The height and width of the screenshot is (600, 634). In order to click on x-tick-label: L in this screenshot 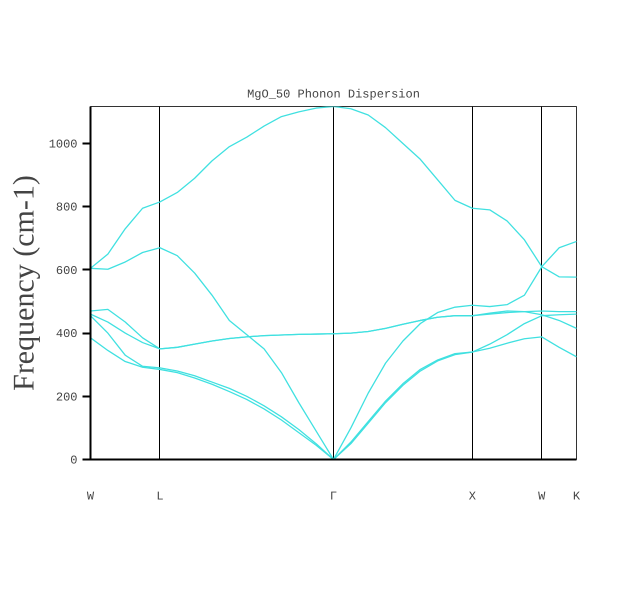, I will do `click(160, 497)`.